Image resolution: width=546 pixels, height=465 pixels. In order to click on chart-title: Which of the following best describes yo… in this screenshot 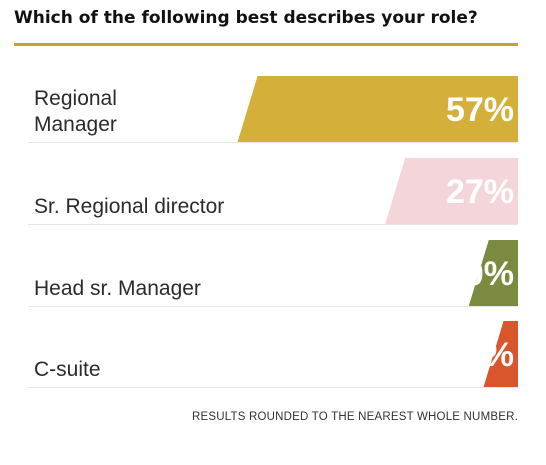, I will do `click(246, 18)`.